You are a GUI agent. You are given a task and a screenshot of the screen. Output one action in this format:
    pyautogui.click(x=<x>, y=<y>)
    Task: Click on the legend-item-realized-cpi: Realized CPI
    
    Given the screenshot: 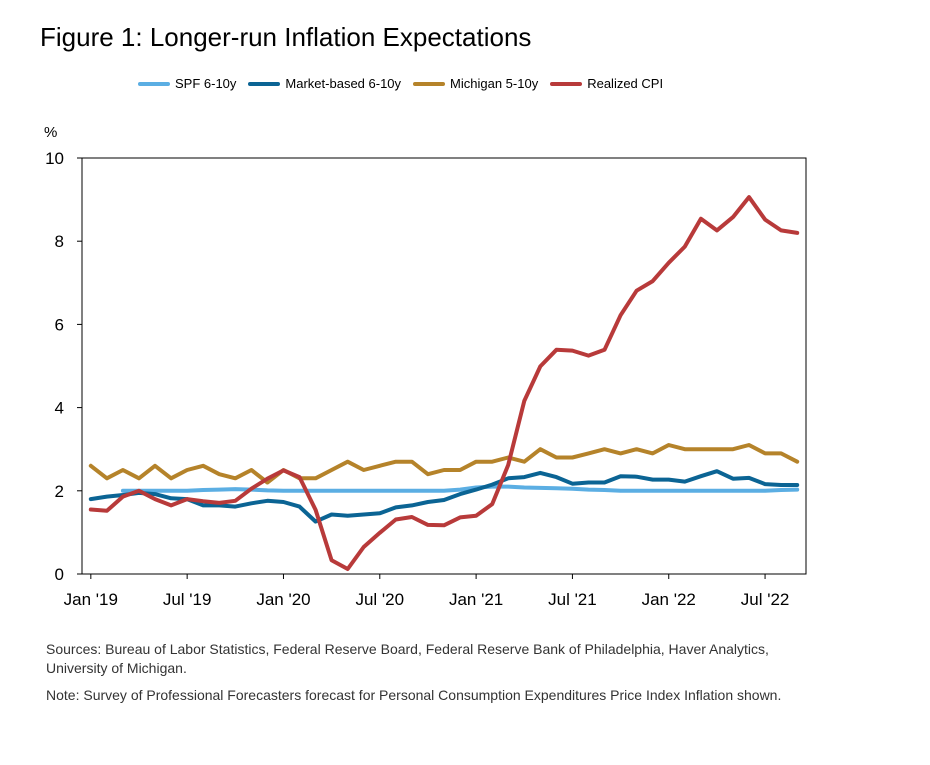 What is the action you would take?
    pyautogui.click(x=606, y=83)
    